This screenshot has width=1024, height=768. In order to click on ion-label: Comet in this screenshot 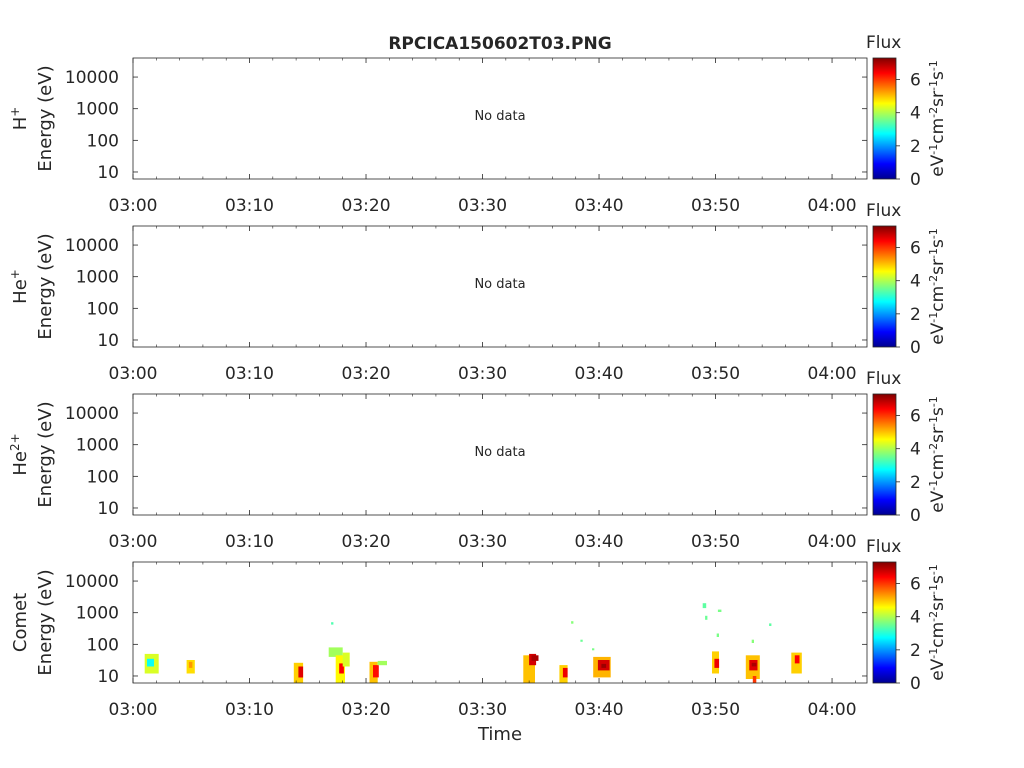, I will do `click(20, 622)`.